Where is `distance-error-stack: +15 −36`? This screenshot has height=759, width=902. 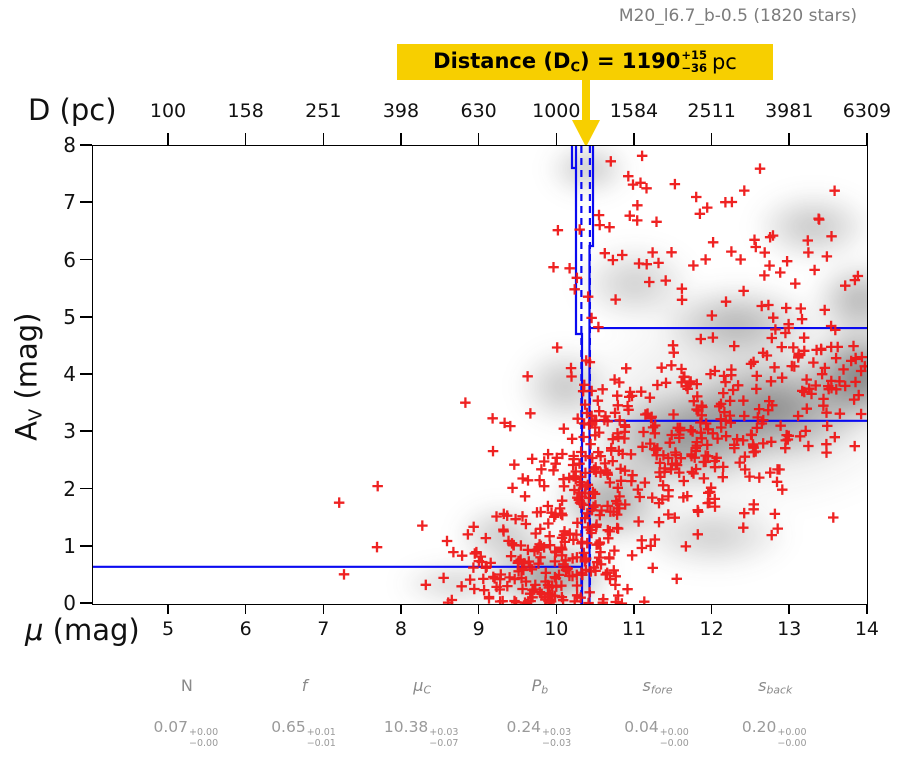 distance-error-stack: +15 −36 is located at coordinates (694, 61).